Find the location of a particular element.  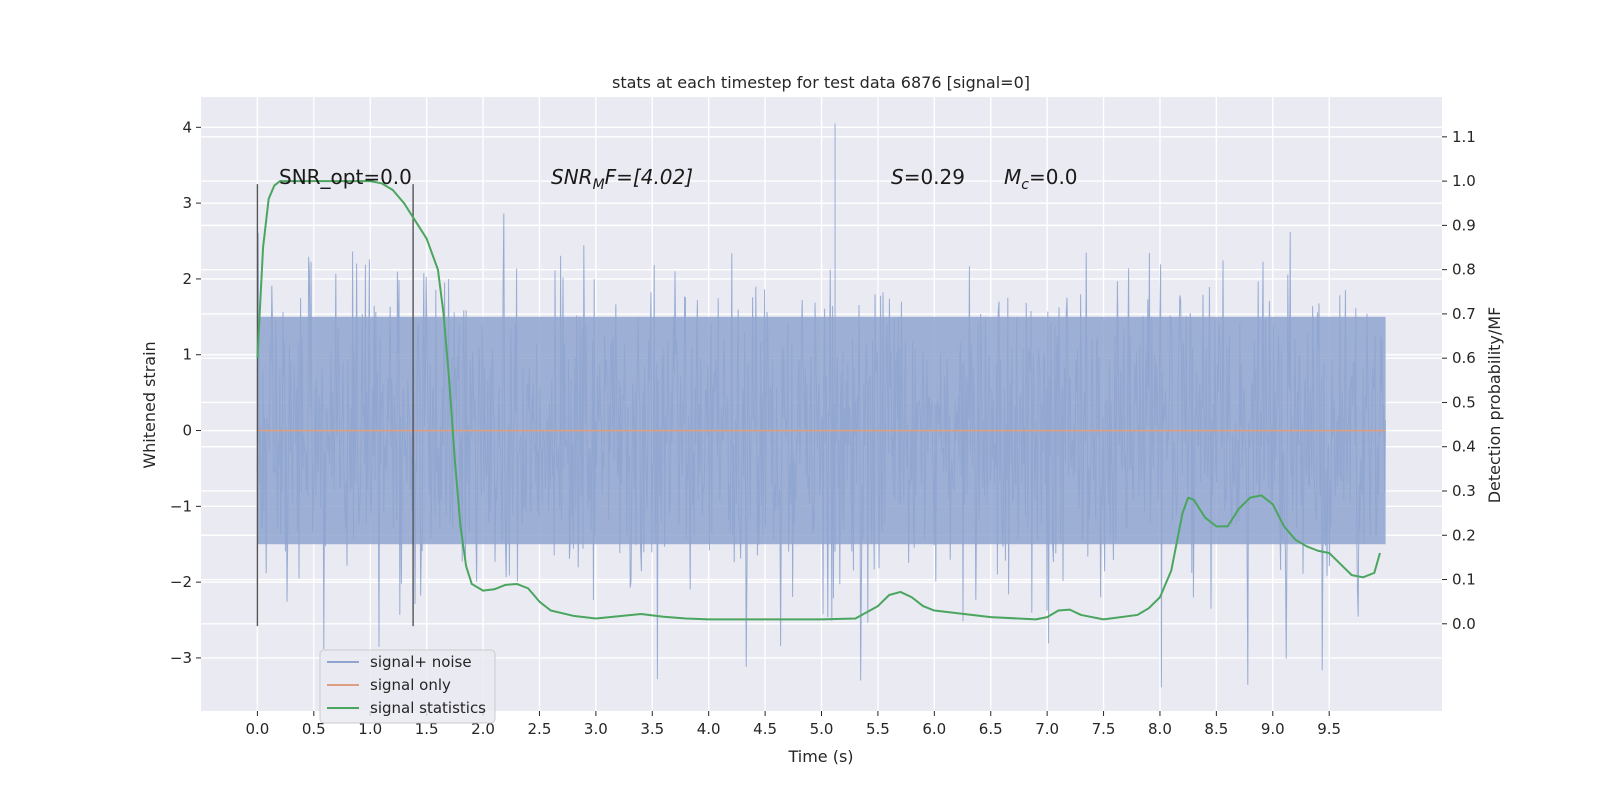

y-right-tick-label: 1.1 is located at coordinates (1464, 137).